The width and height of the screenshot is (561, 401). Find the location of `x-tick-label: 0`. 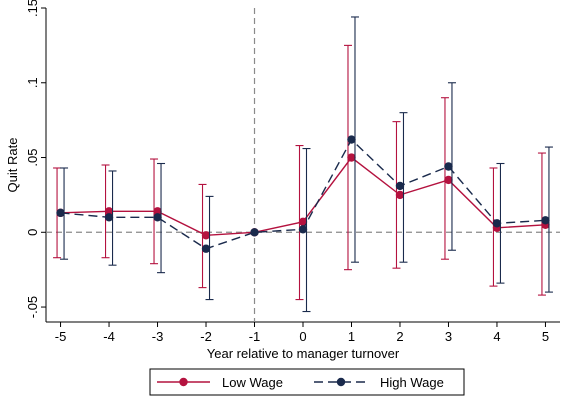

x-tick-label: 0 is located at coordinates (302, 336).